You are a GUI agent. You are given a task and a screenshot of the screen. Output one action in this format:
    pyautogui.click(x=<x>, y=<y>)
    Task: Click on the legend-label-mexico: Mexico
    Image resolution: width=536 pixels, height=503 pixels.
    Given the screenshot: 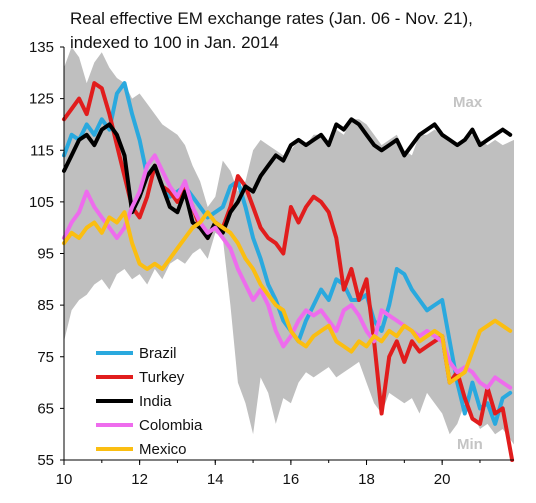 What is the action you would take?
    pyautogui.click(x=163, y=449)
    